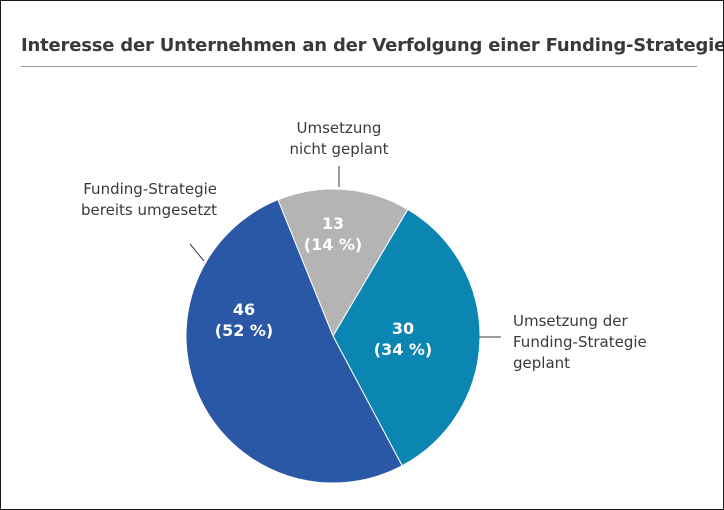  Describe the element at coordinates (541, 363) in the screenshot. I see `category-label-line: geplant` at that location.